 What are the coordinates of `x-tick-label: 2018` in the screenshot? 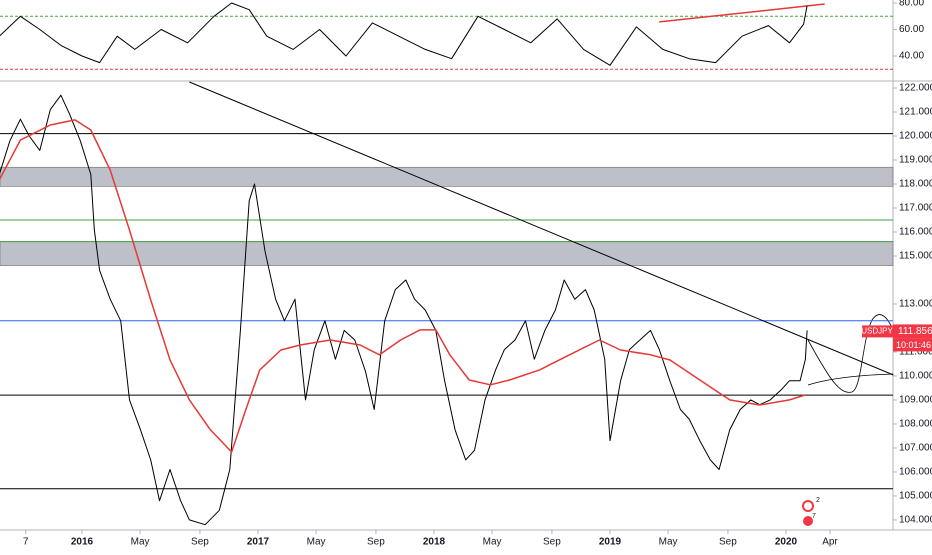 It's located at (434, 542).